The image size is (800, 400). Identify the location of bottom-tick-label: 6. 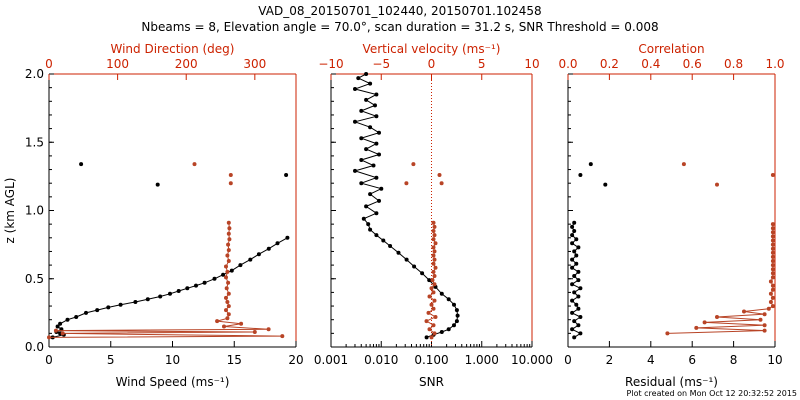
(692, 360).